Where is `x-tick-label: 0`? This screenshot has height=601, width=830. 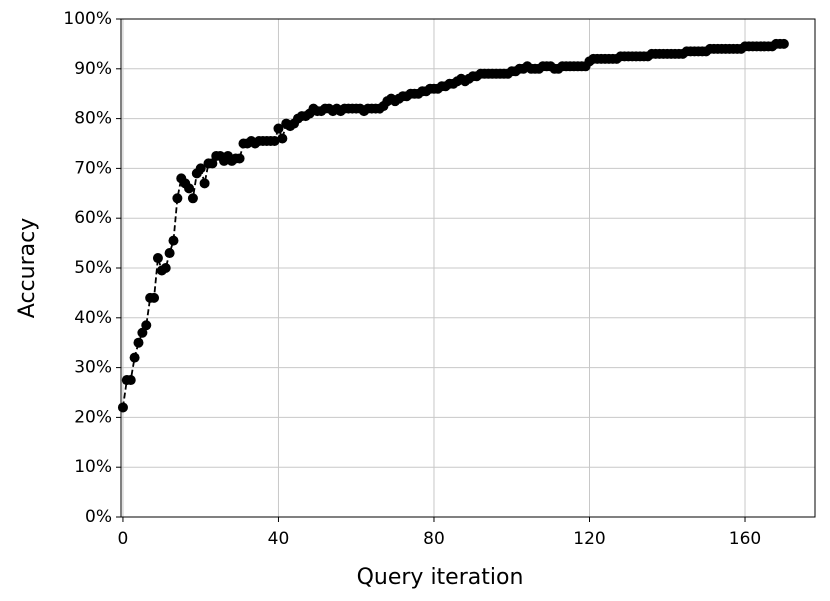
x-tick-label: 0 is located at coordinates (123, 539).